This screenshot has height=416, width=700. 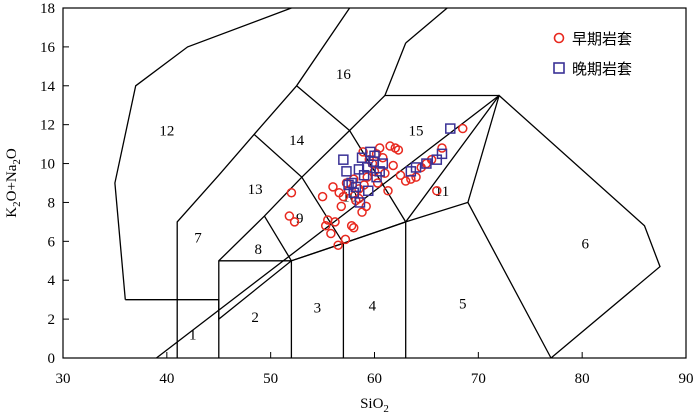 What do you see at coordinates (52, 242) in the screenshot?
I see `y-tick-label: 6` at bounding box center [52, 242].